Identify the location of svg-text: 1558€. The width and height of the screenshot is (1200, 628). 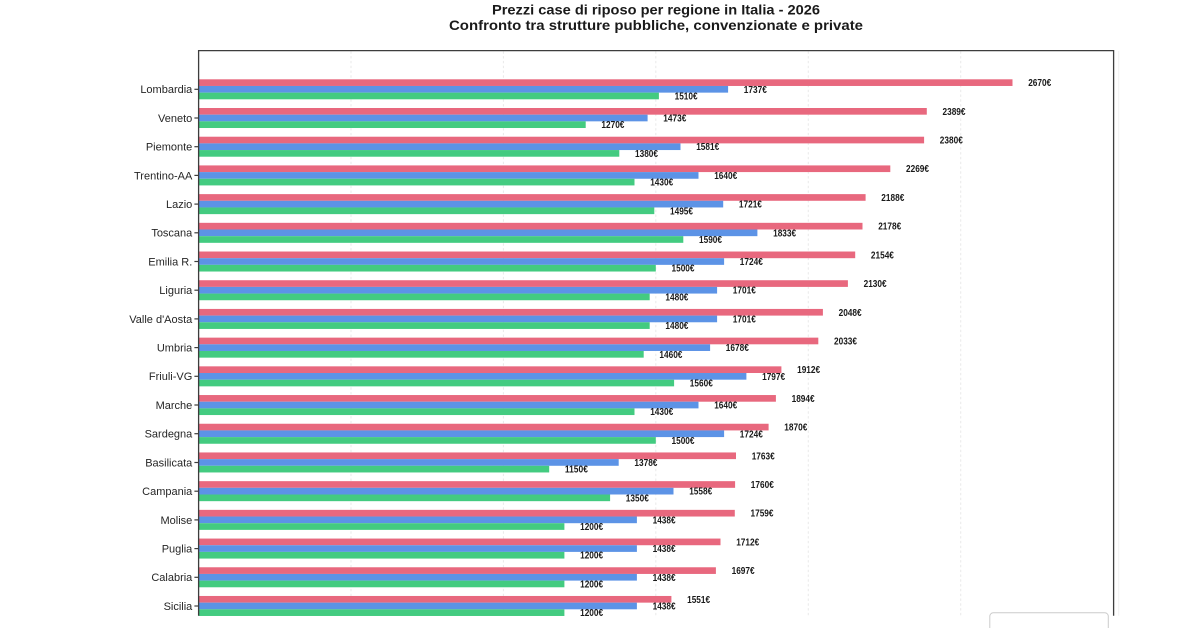
(700, 492).